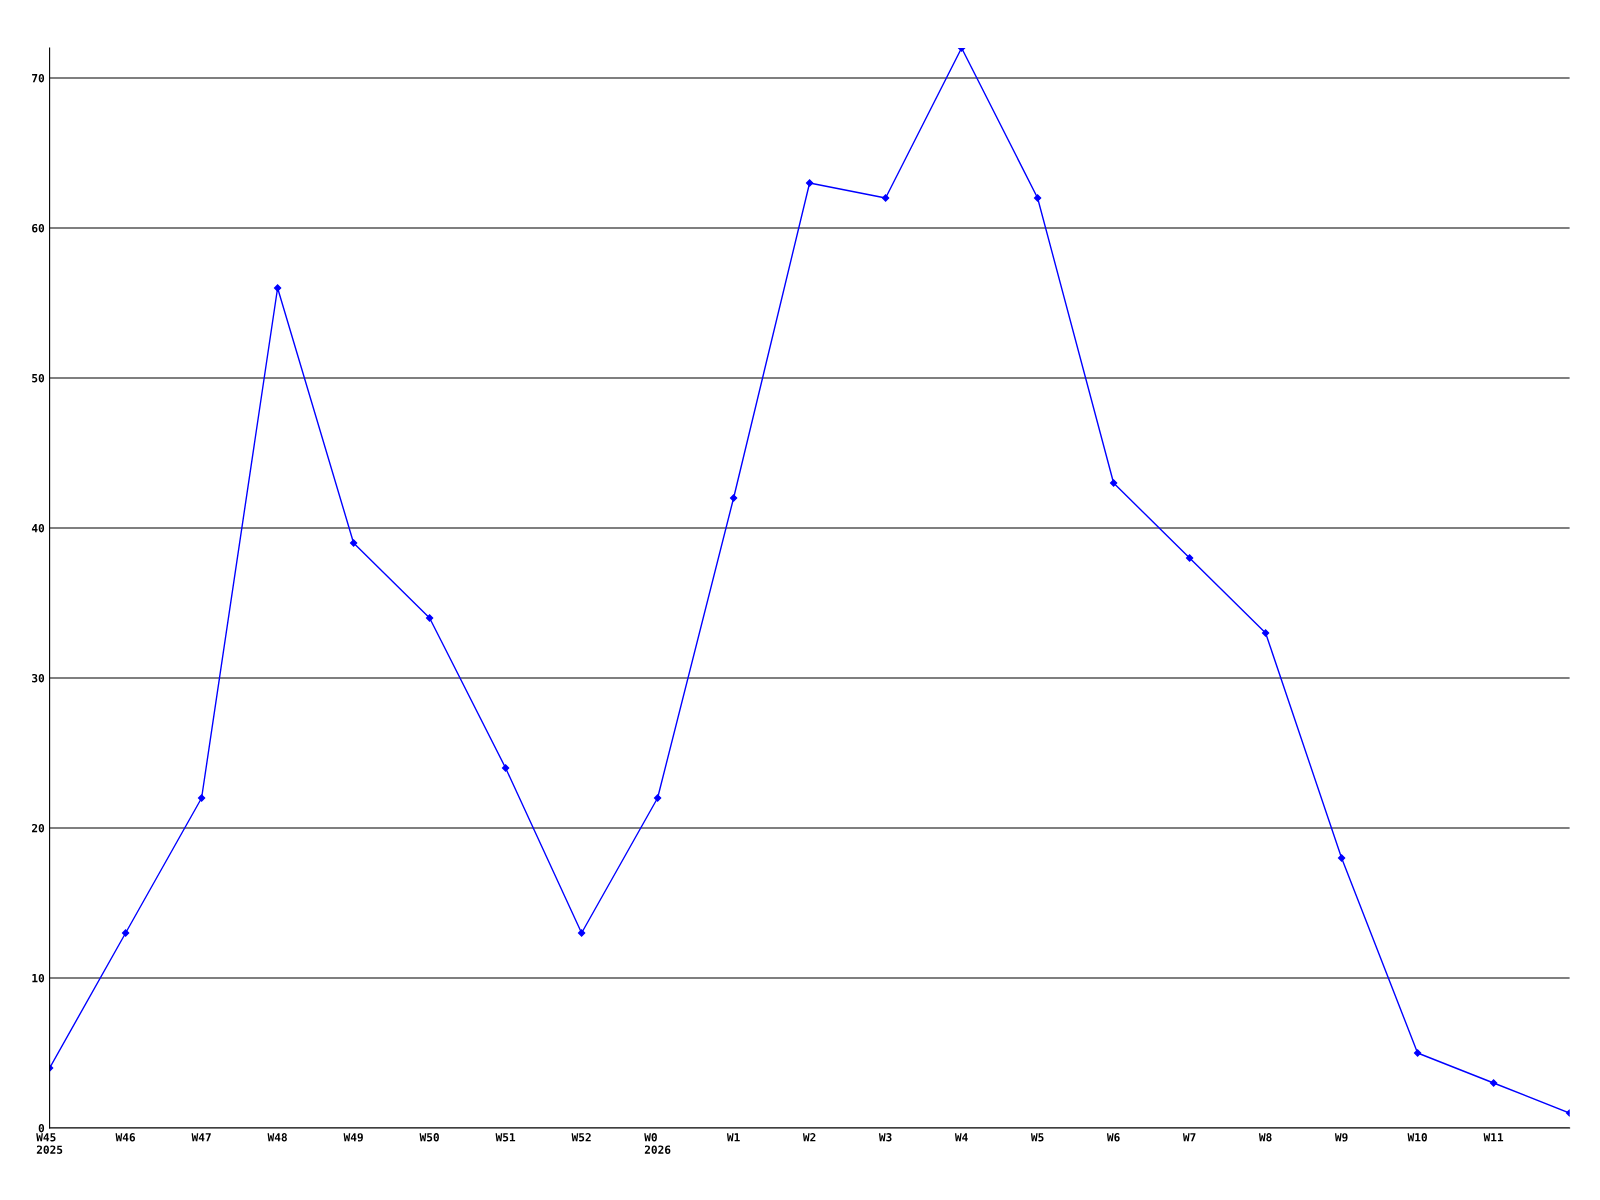 The width and height of the screenshot is (1600, 1200). I want to click on y-tick-label: 60, so click(38, 228).